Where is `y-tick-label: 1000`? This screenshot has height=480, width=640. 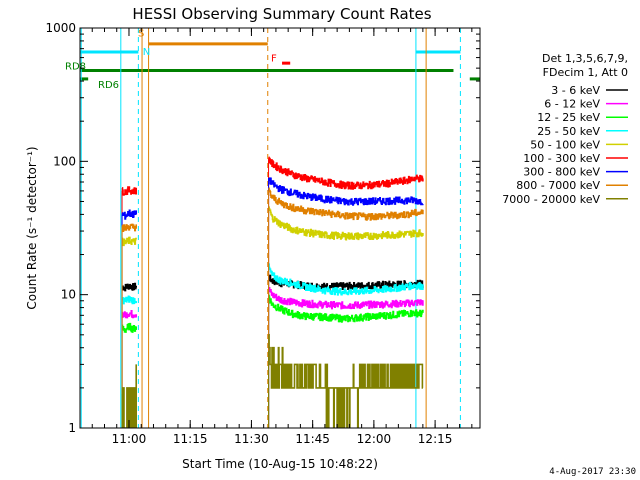
y-tick-label: 1000 is located at coordinates (60, 28).